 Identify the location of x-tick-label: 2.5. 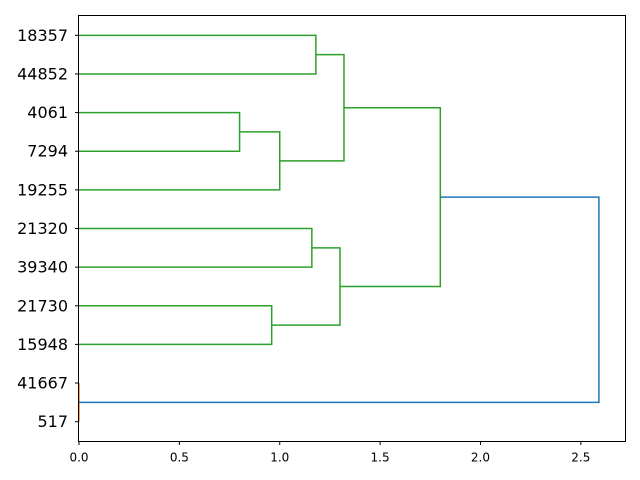
(580, 458).